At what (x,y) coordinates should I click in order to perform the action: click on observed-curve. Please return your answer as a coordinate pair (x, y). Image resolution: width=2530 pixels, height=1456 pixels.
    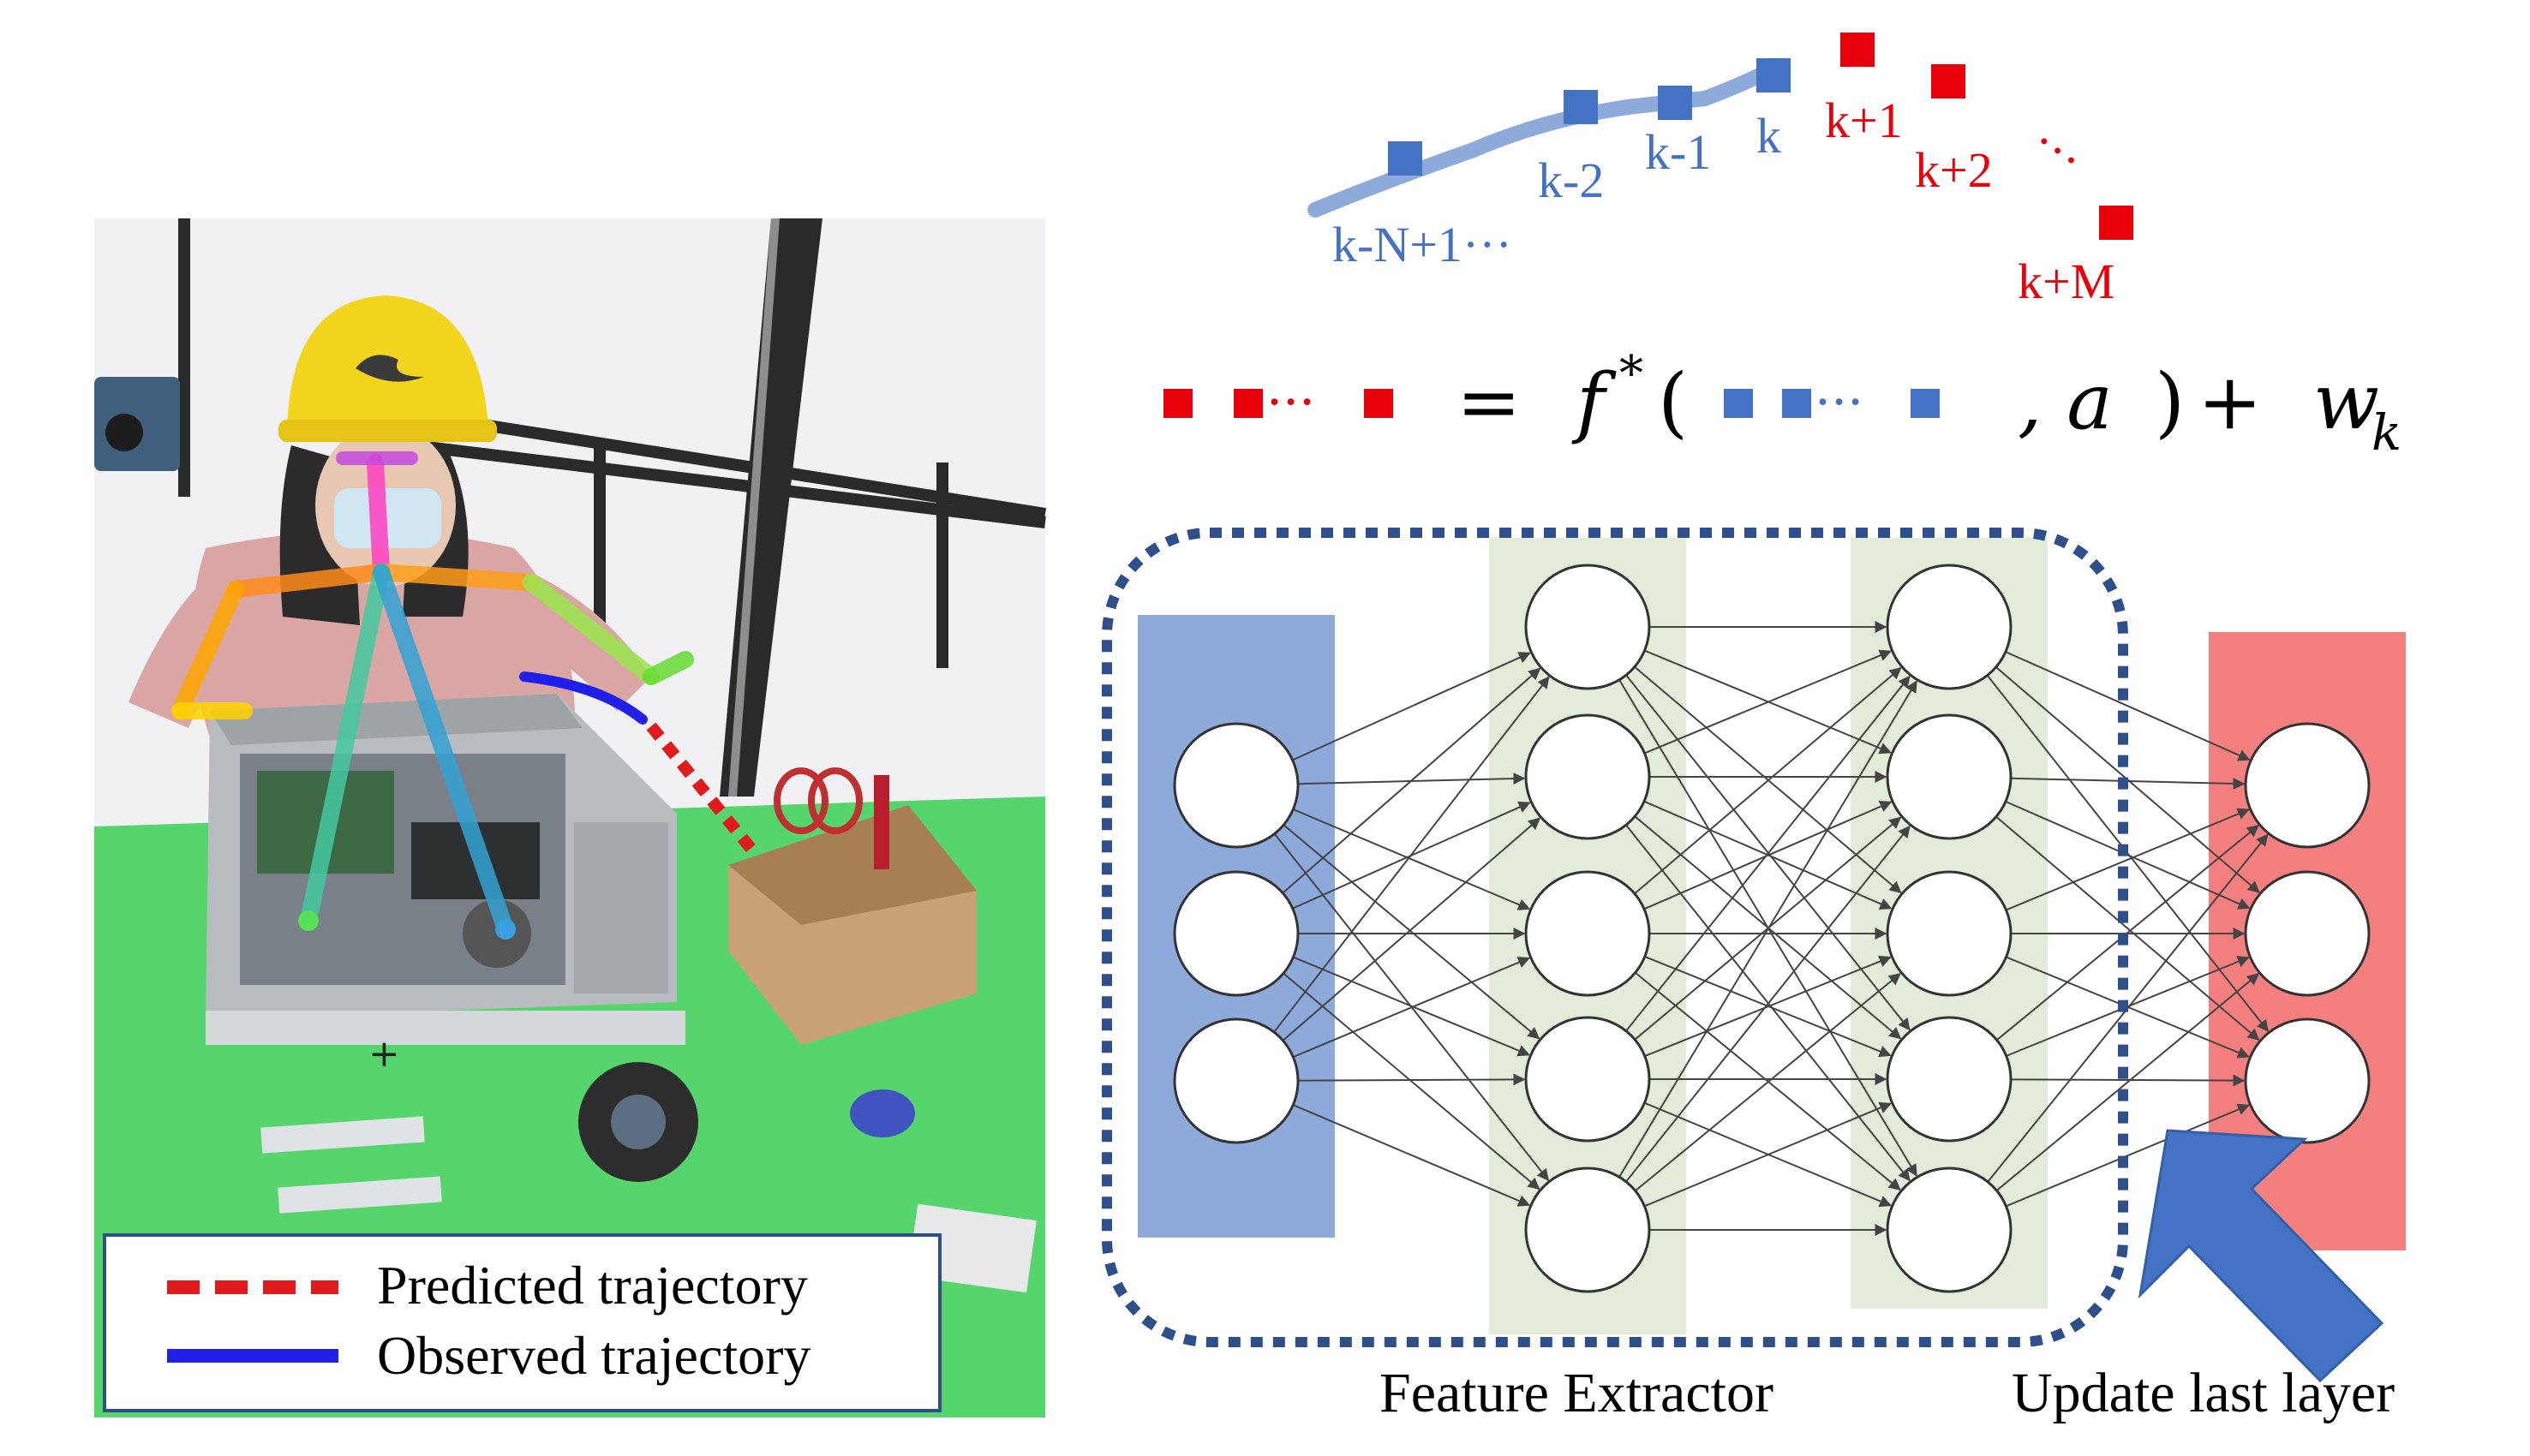
    Looking at the image, I should click on (1540, 141).